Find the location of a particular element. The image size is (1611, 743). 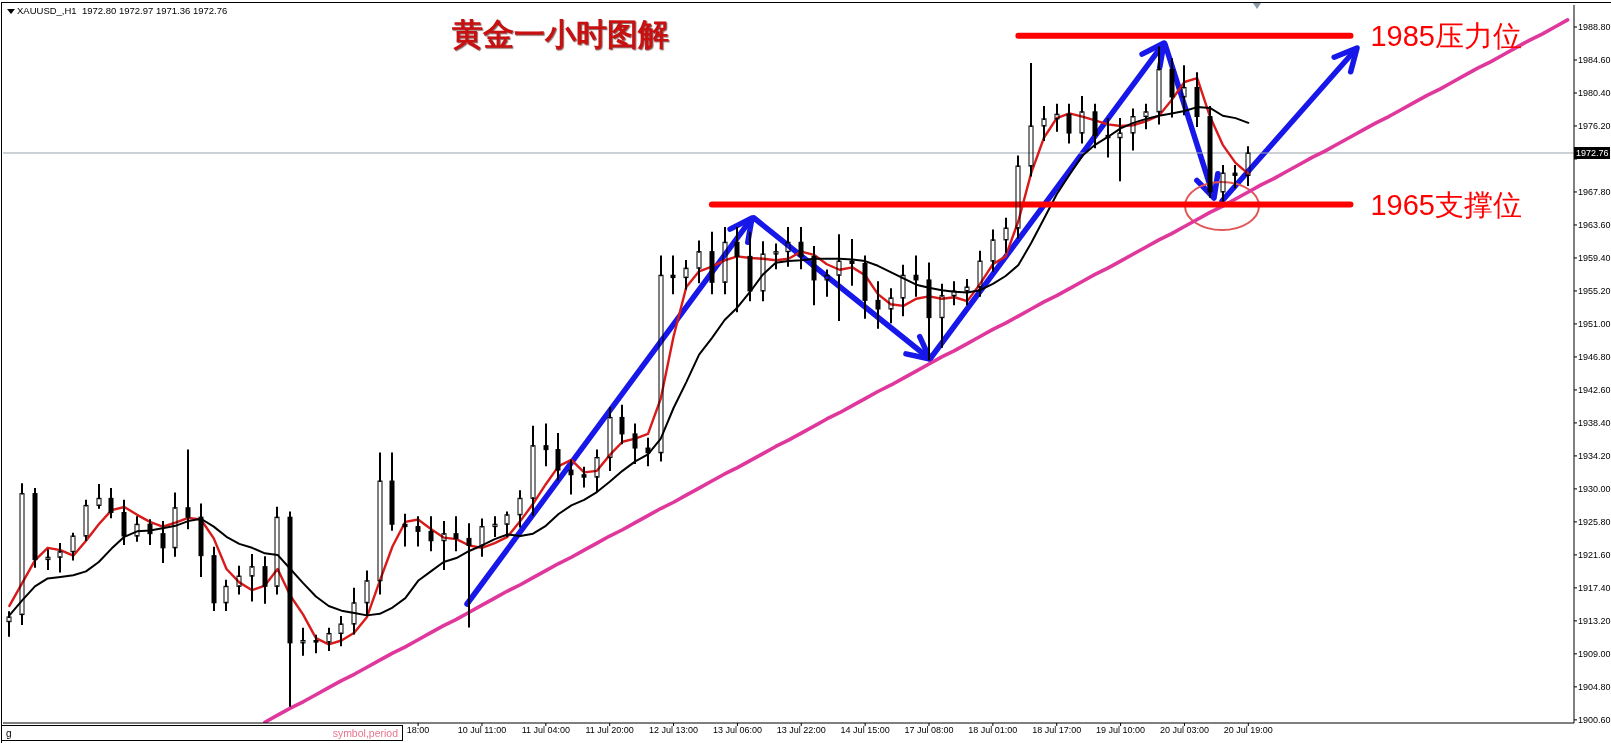

x-tick-label: 17 Jul 08:00 is located at coordinates (929, 730).